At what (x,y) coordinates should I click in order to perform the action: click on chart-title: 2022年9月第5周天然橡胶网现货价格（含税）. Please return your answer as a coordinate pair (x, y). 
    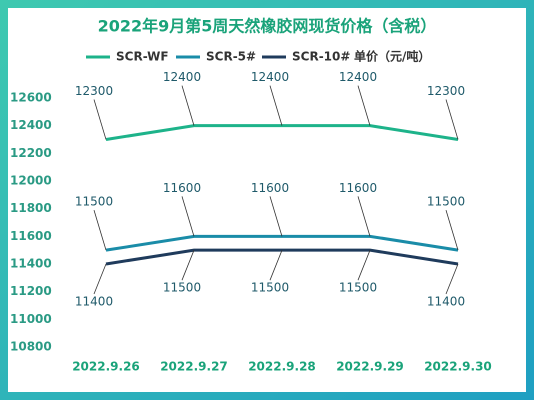
    Looking at the image, I should click on (267, 26).